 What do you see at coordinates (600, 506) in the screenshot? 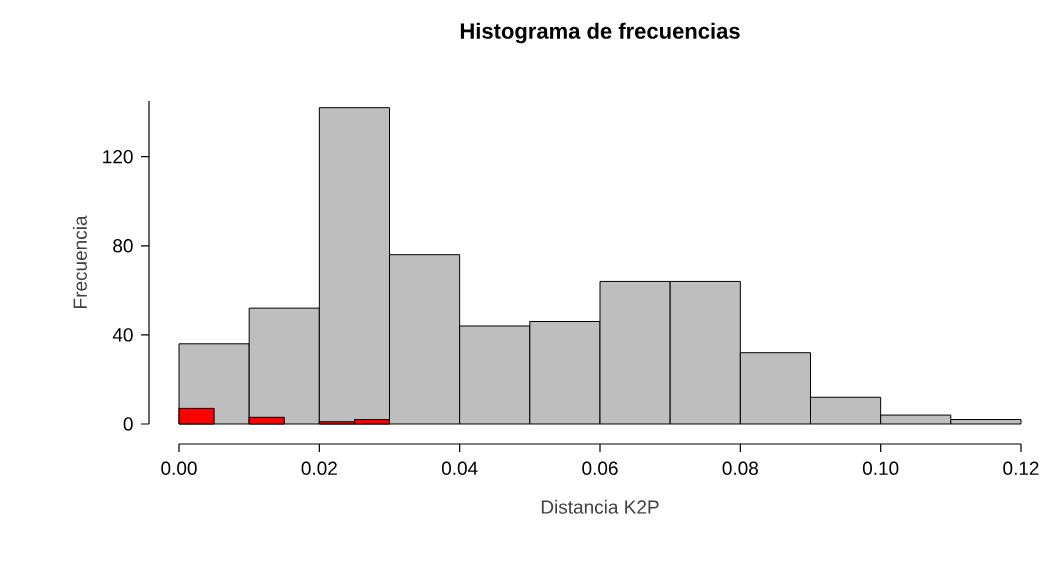
I see `x-axis-title: Distancia K2P` at bounding box center [600, 506].